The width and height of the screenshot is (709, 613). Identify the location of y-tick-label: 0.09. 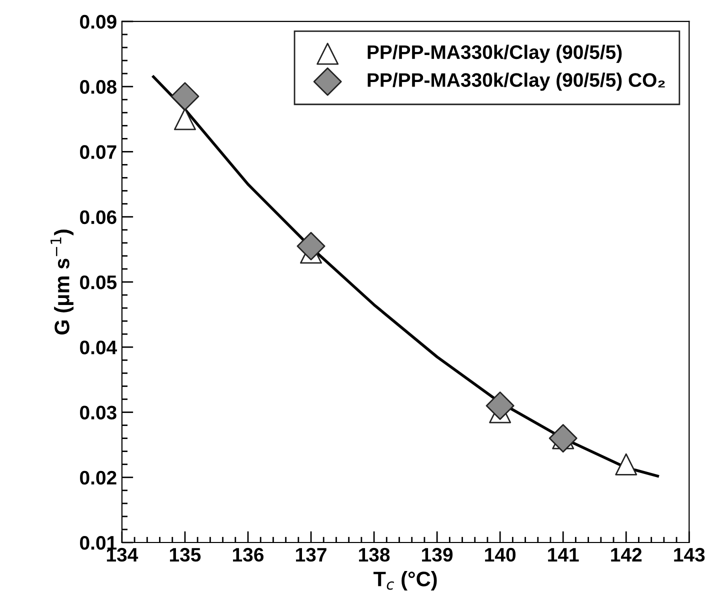
(98, 21).